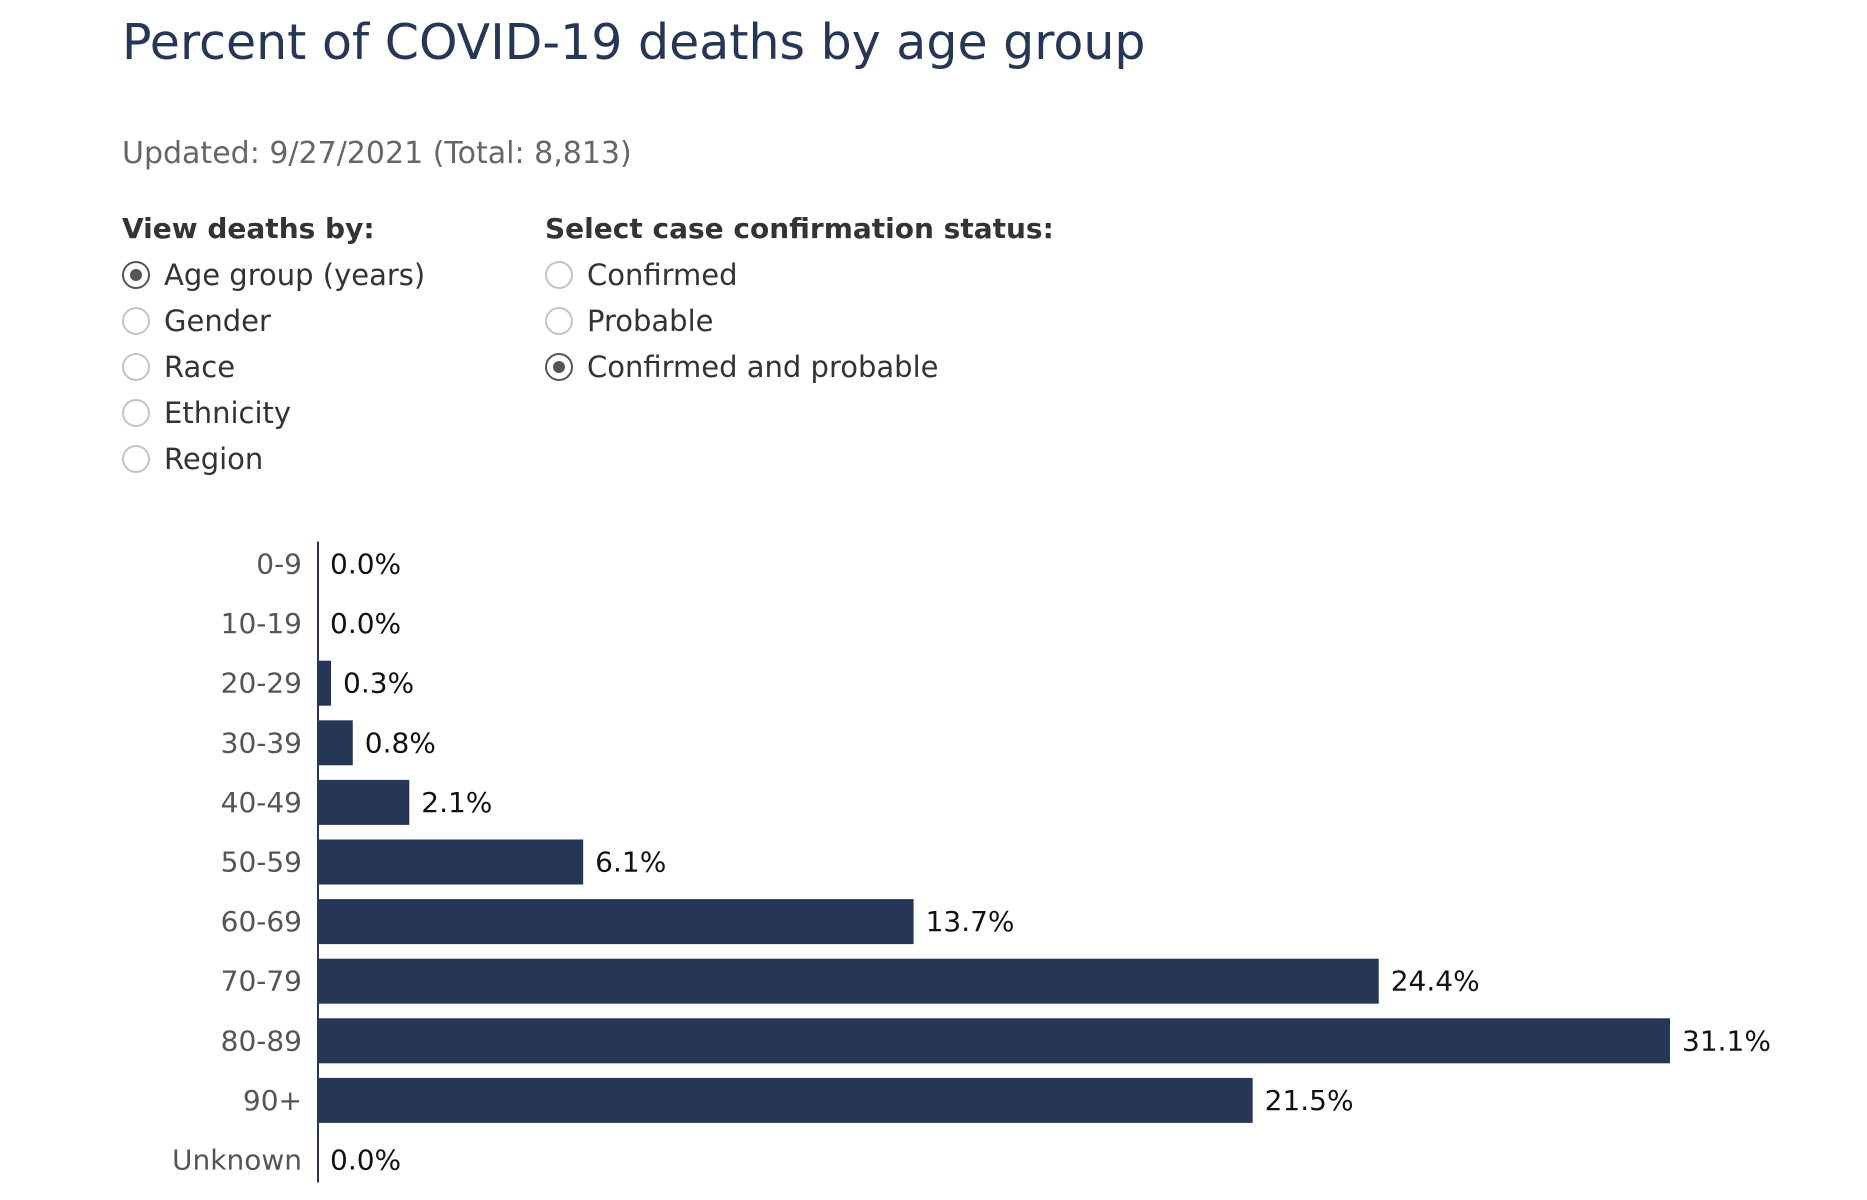 The image size is (1867, 1200). What do you see at coordinates (237, 1160) in the screenshot?
I see `category-tick-label: Unknown` at bounding box center [237, 1160].